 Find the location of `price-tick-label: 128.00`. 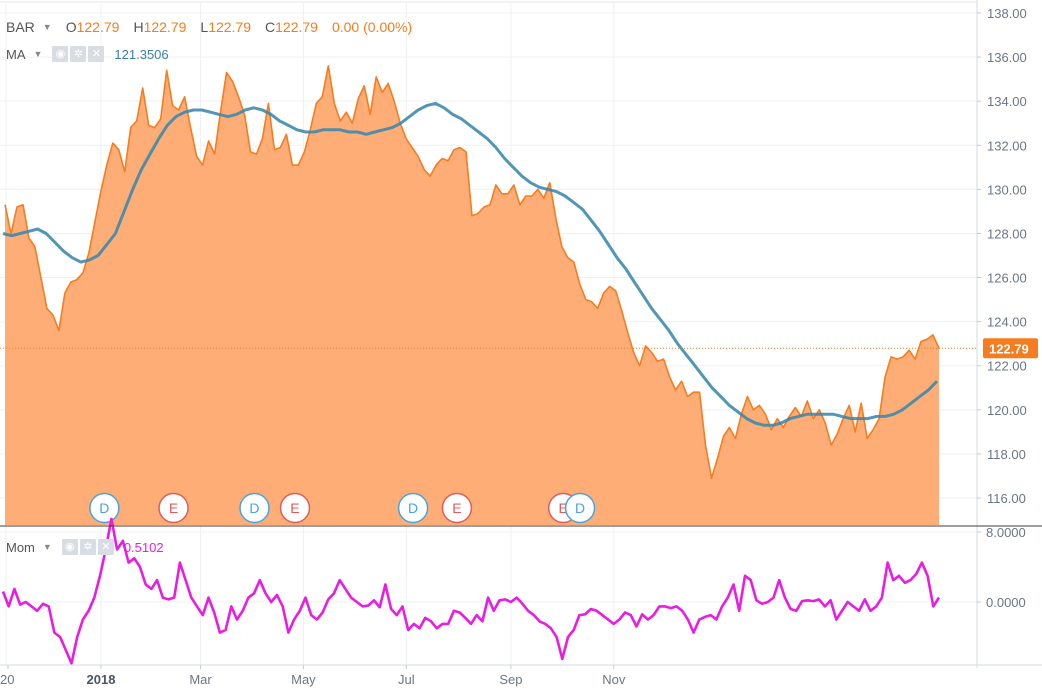

price-tick-label: 128.00 is located at coordinates (1007, 233).